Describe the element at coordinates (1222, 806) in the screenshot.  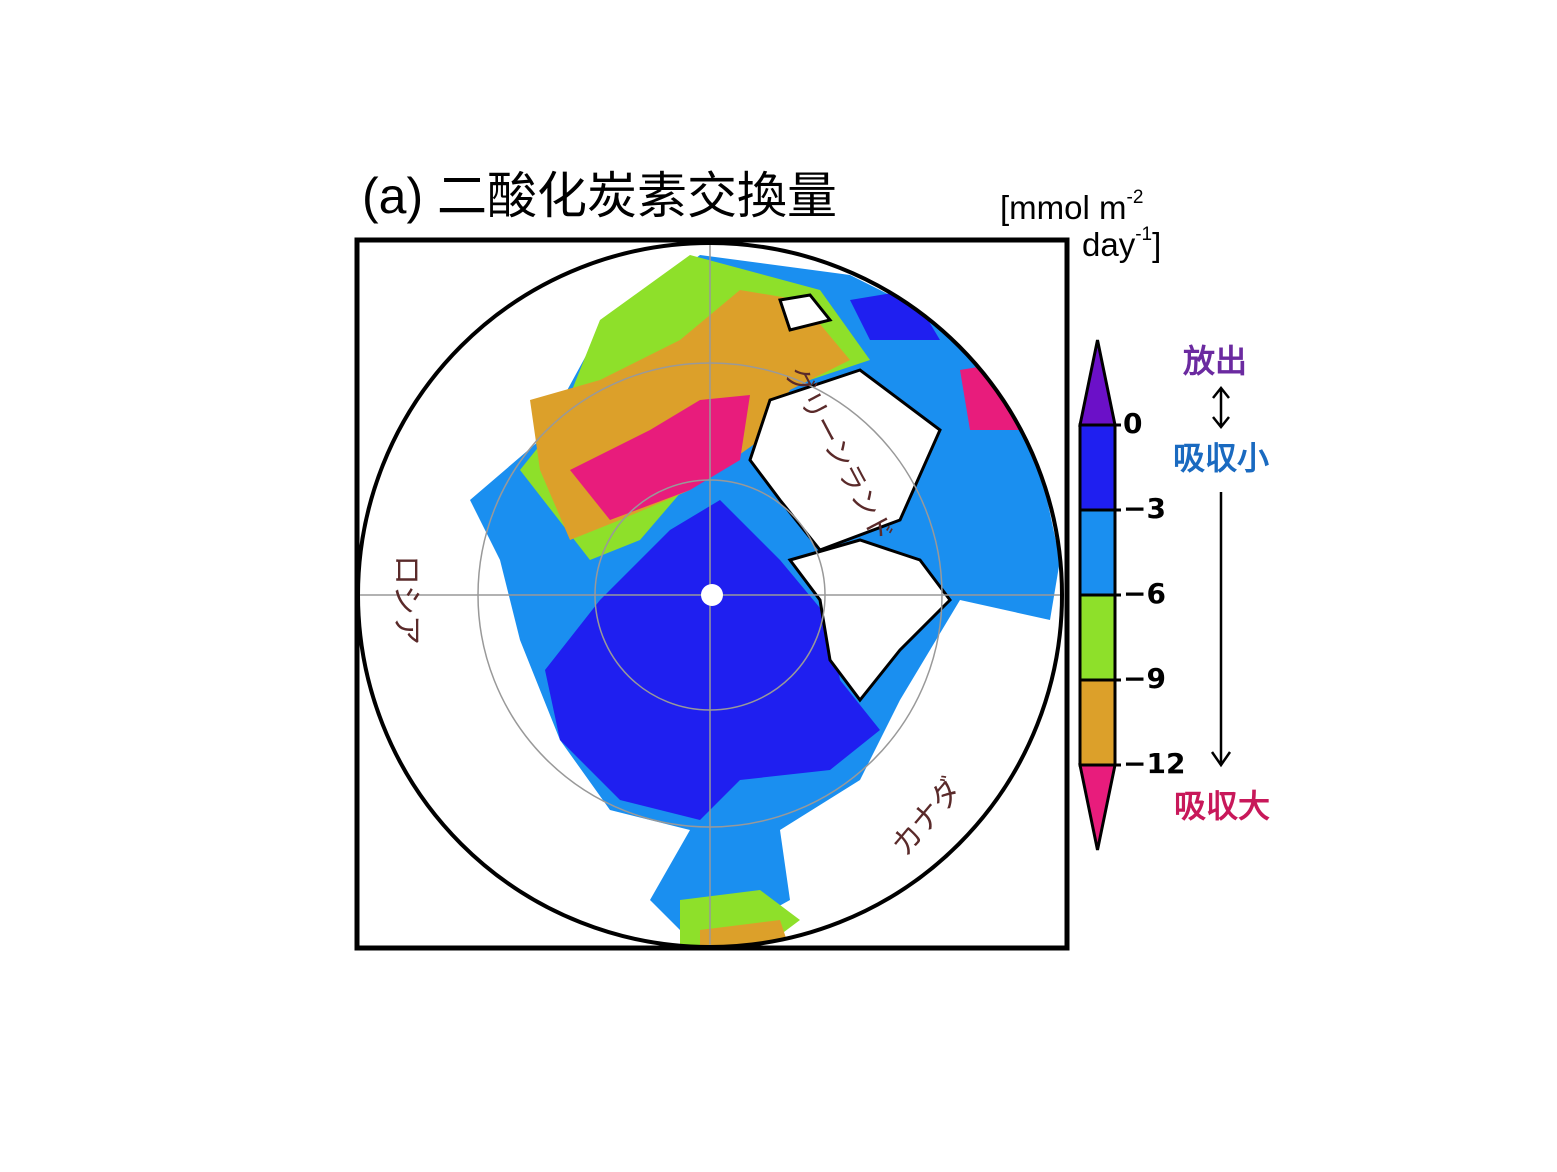
I see `annotation: 吸収大` at that location.